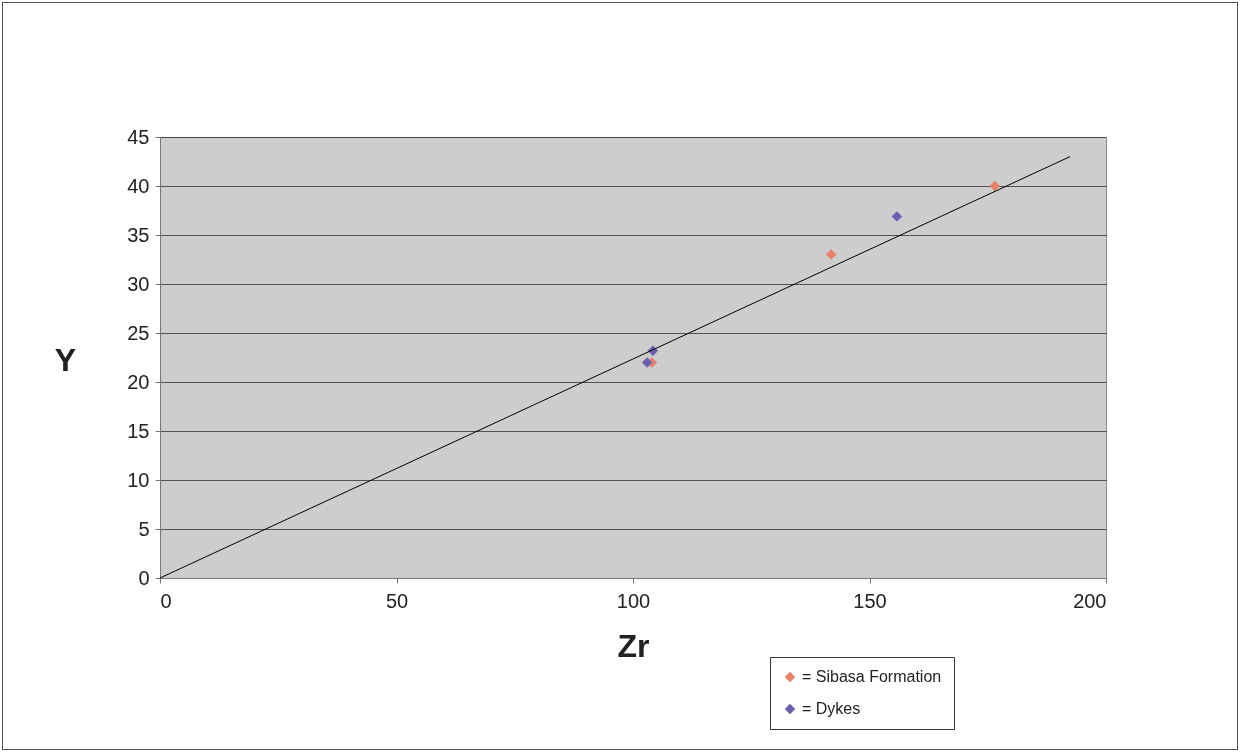 The height and width of the screenshot is (754, 1242). What do you see at coordinates (138, 430) in the screenshot?
I see `y-tick-label: 15` at bounding box center [138, 430].